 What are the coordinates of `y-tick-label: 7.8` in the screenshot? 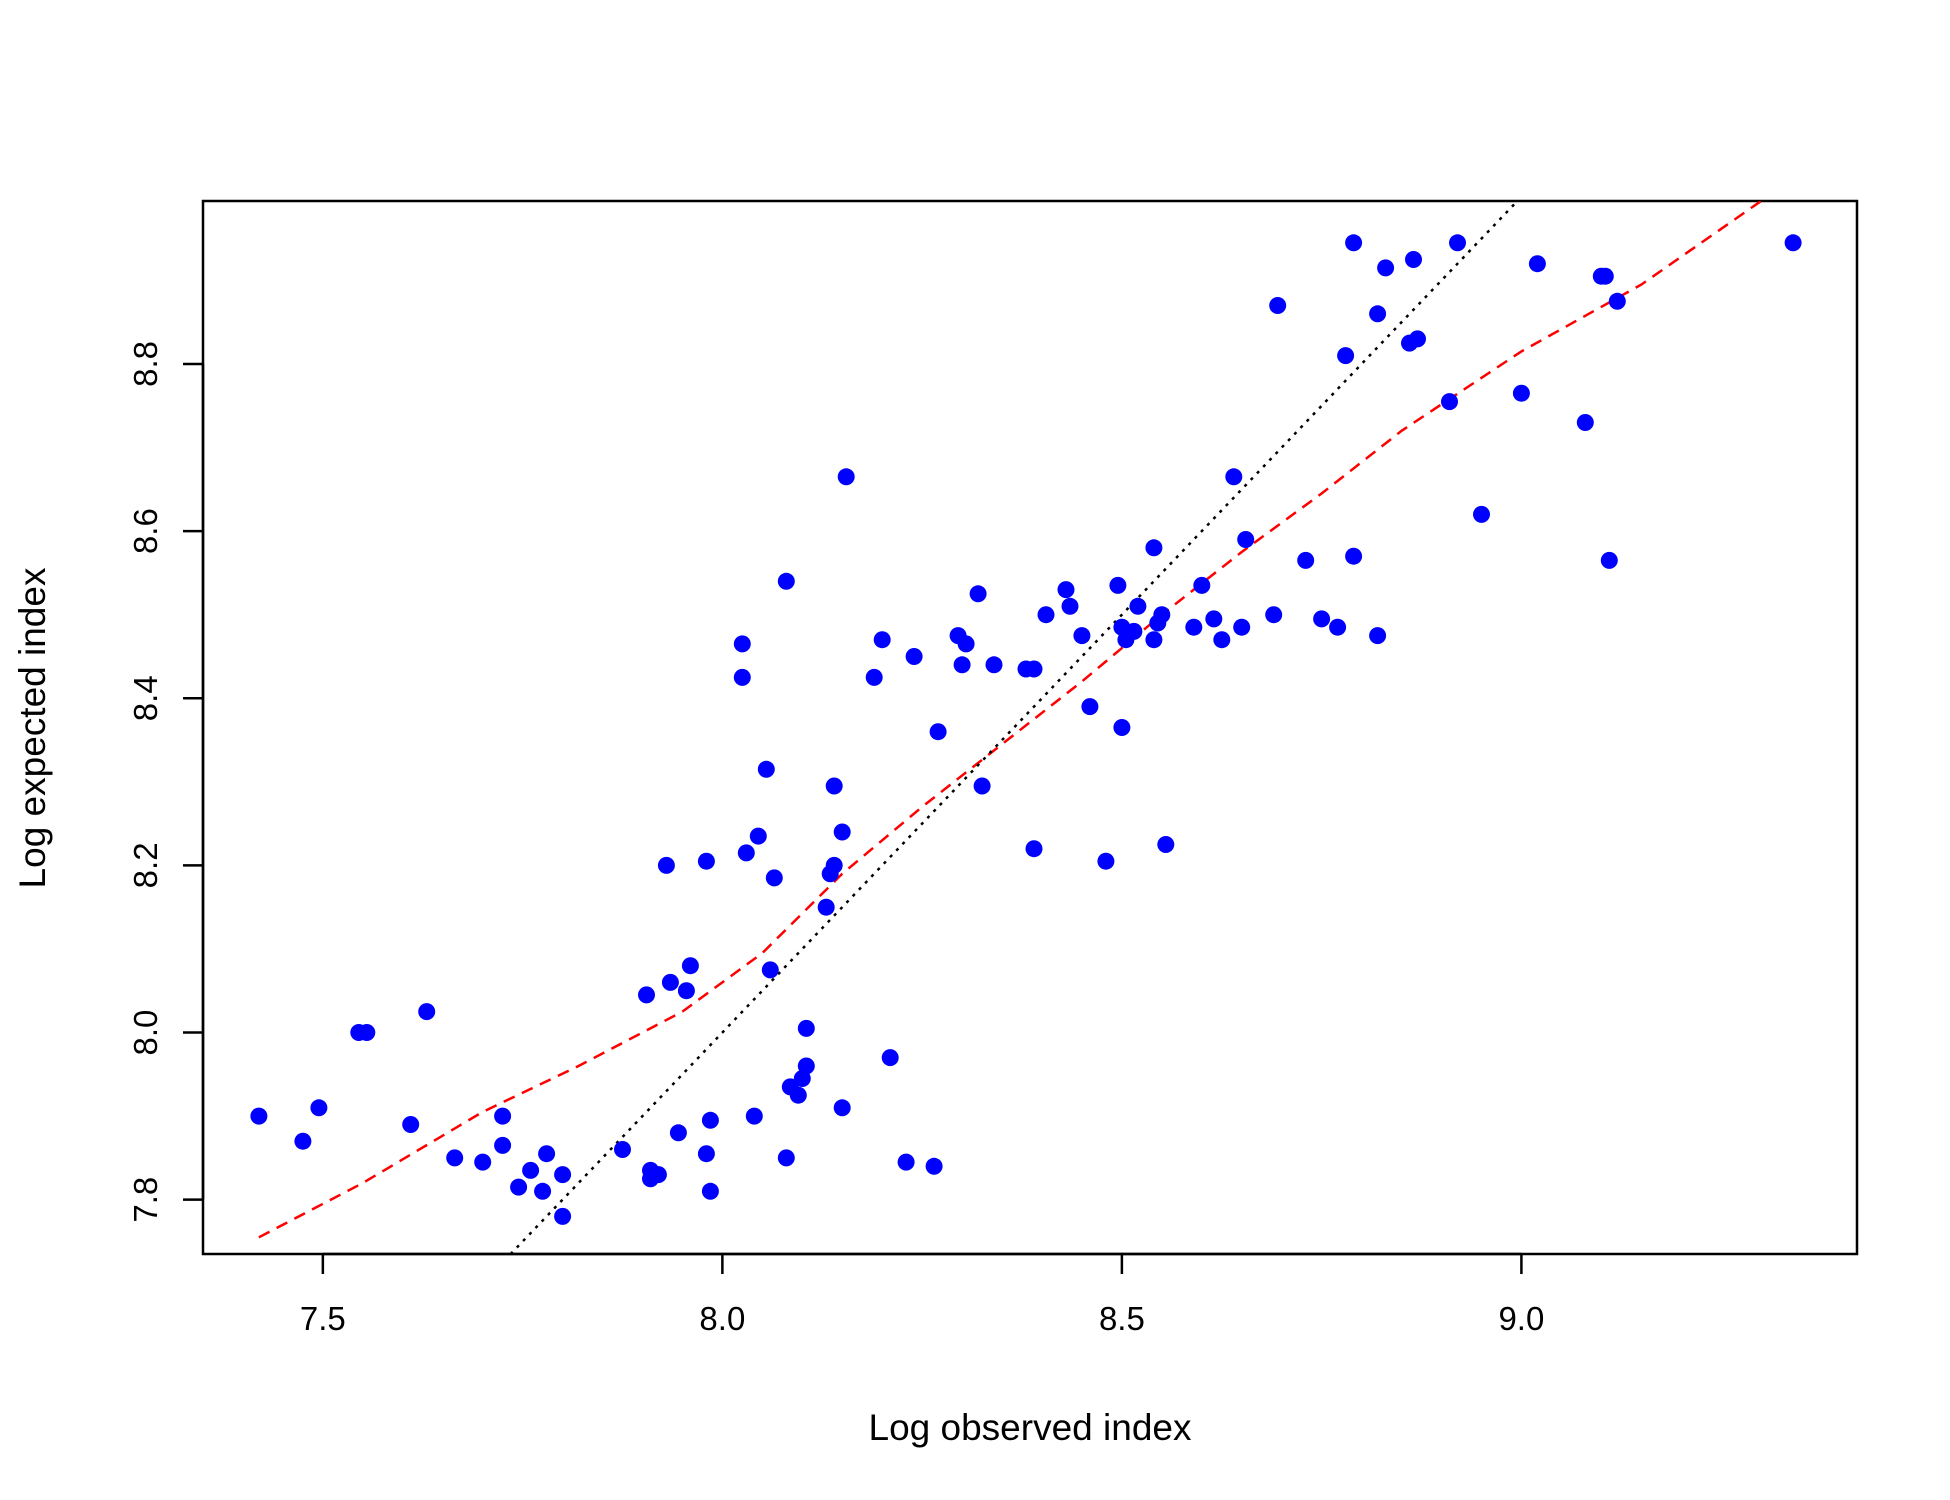 It's located at (145, 1200).